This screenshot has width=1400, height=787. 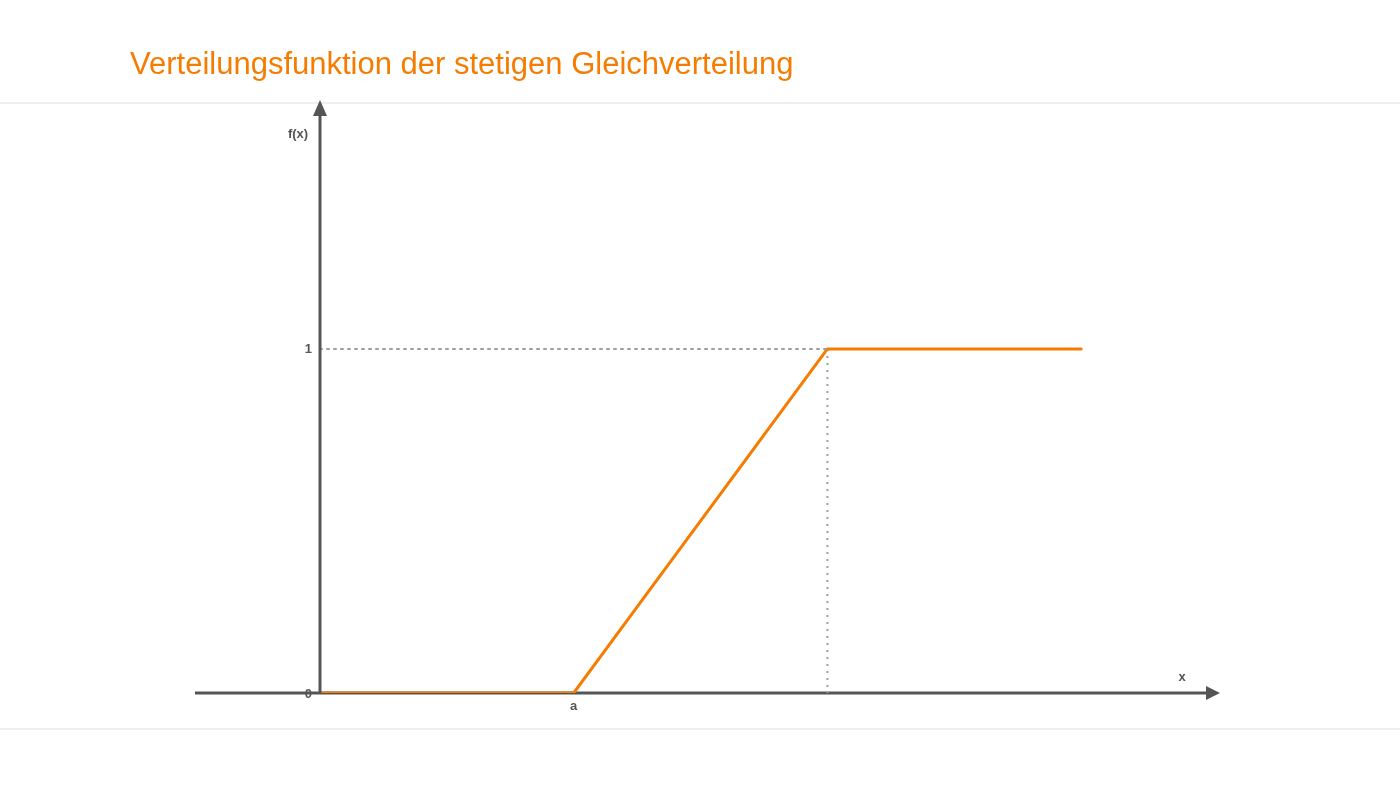 I want to click on y-axis-title: f(x), so click(x=298, y=133).